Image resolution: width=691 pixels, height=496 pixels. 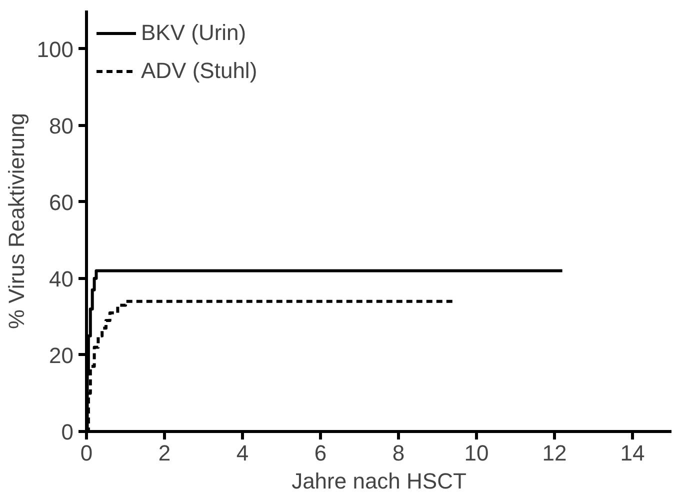 What do you see at coordinates (61, 355) in the screenshot?
I see `y-tick-label: 20` at bounding box center [61, 355].